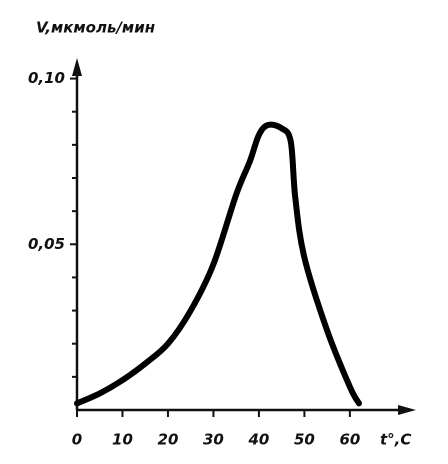 The width and height of the screenshot is (448, 464). Describe the element at coordinates (349, 440) in the screenshot. I see `x-tick-label: 60` at that location.